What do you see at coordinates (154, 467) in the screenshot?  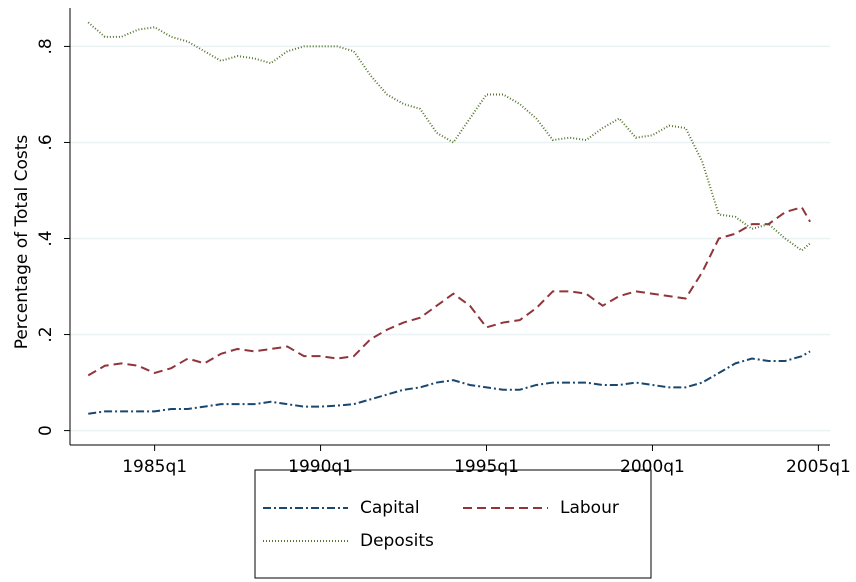 I see `x-tick-label: 1985q1` at bounding box center [154, 467].